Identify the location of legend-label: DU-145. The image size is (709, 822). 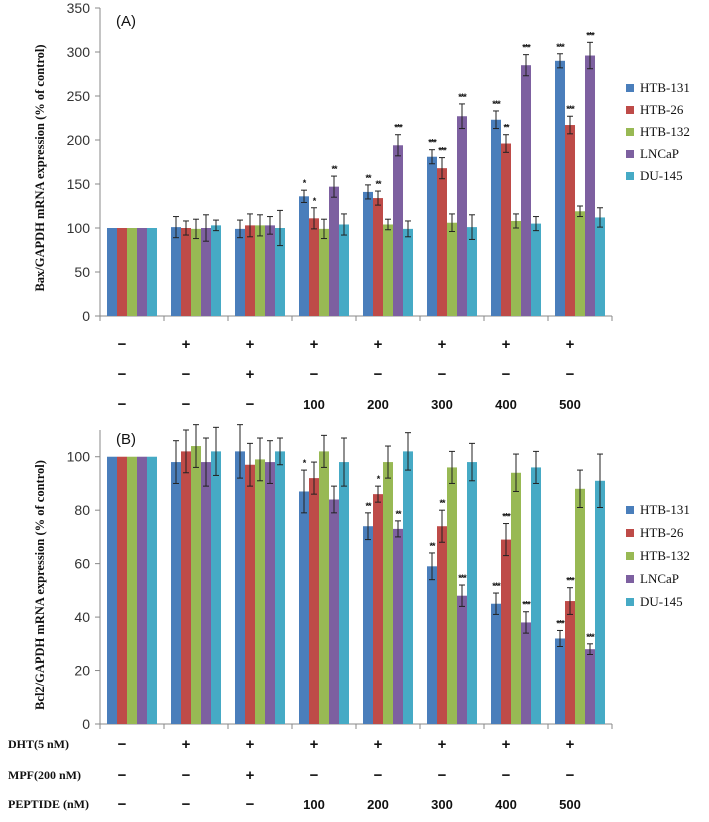
(661, 175).